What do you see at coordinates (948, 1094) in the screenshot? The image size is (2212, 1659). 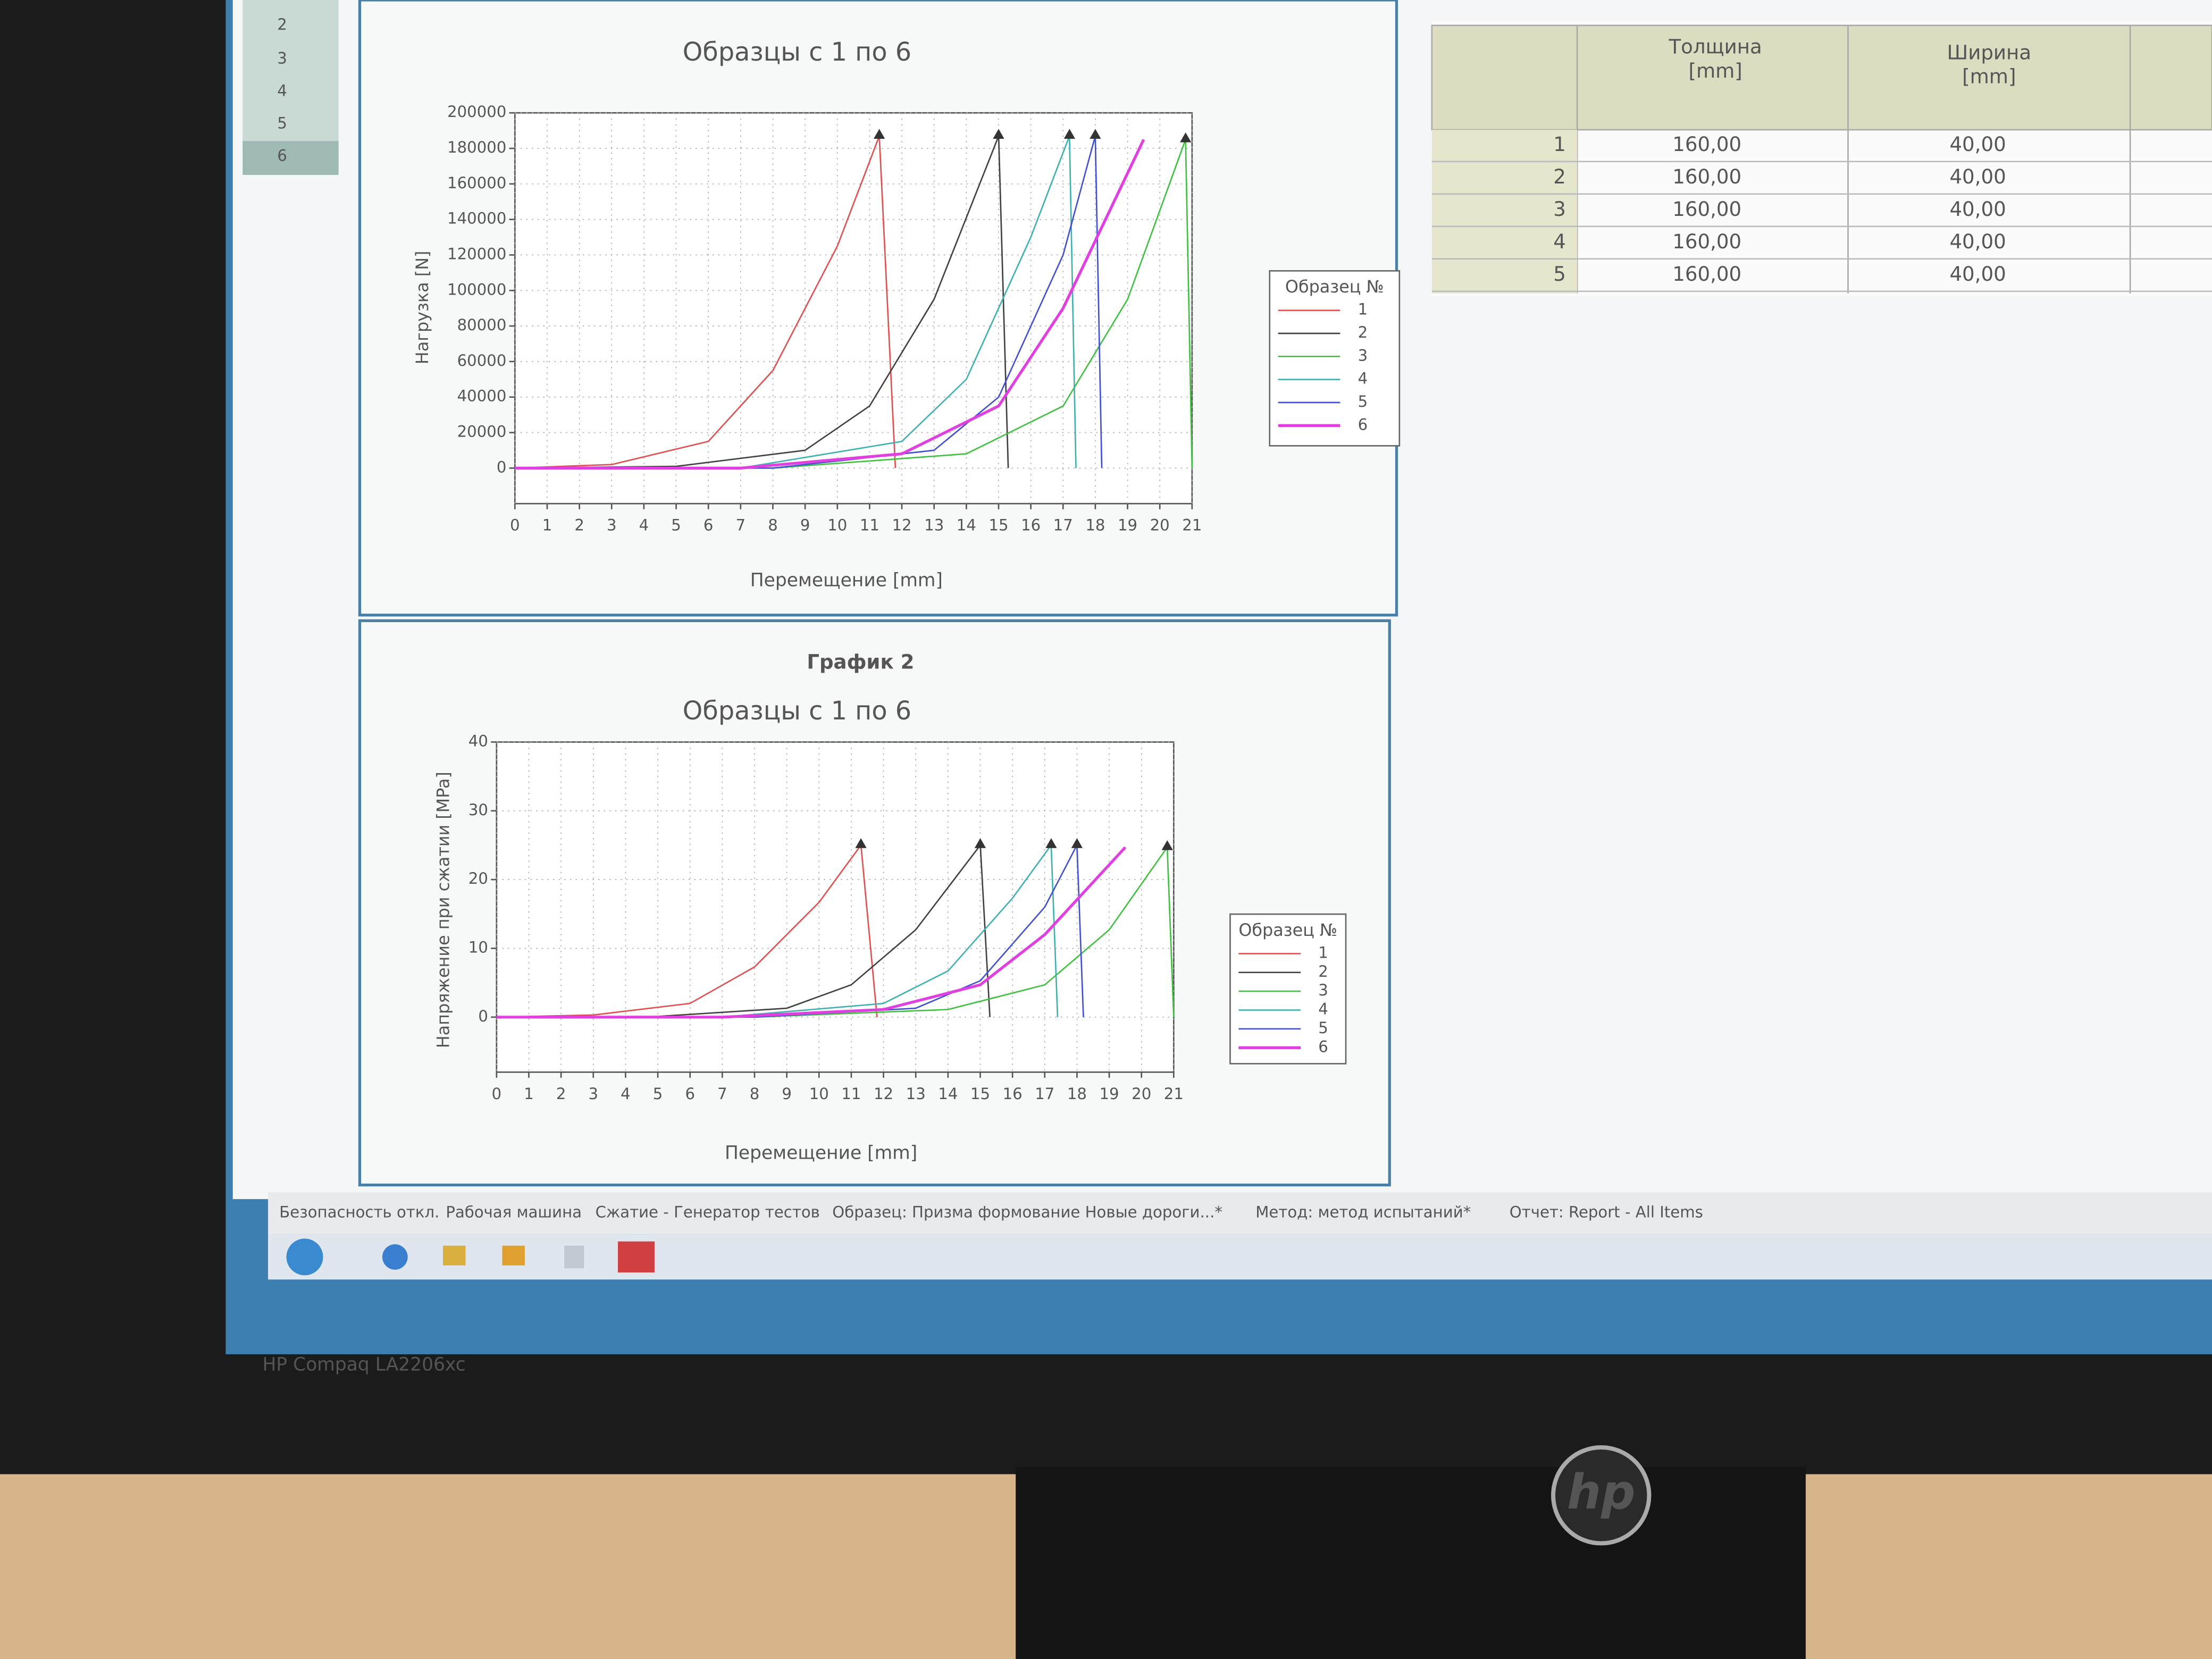 I see `x-tick-label: 14` at bounding box center [948, 1094].